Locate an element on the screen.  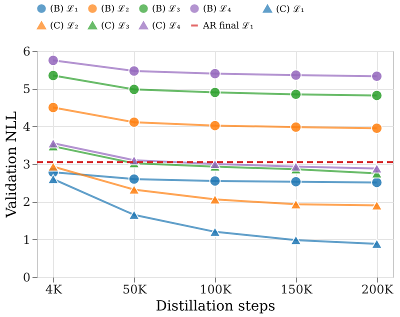
y-tick-label: 1 is located at coordinates (26, 239).